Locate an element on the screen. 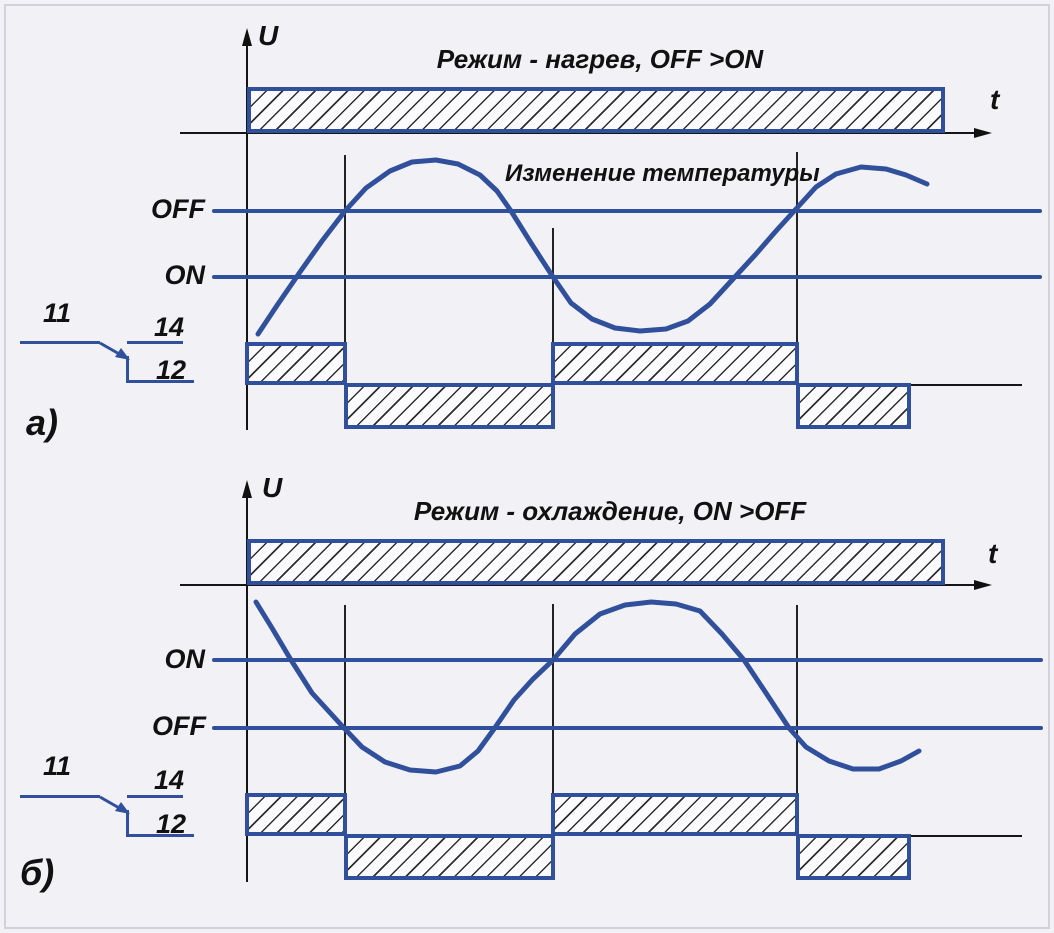 The image size is (1054, 933). panel-a-label: а) is located at coordinates (42, 422).